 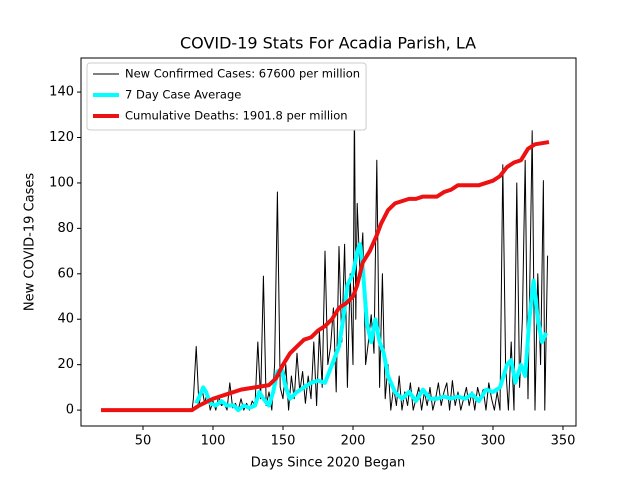 What do you see at coordinates (183, 95) in the screenshot?
I see `legend-label: 7 Day Case Average` at bounding box center [183, 95].